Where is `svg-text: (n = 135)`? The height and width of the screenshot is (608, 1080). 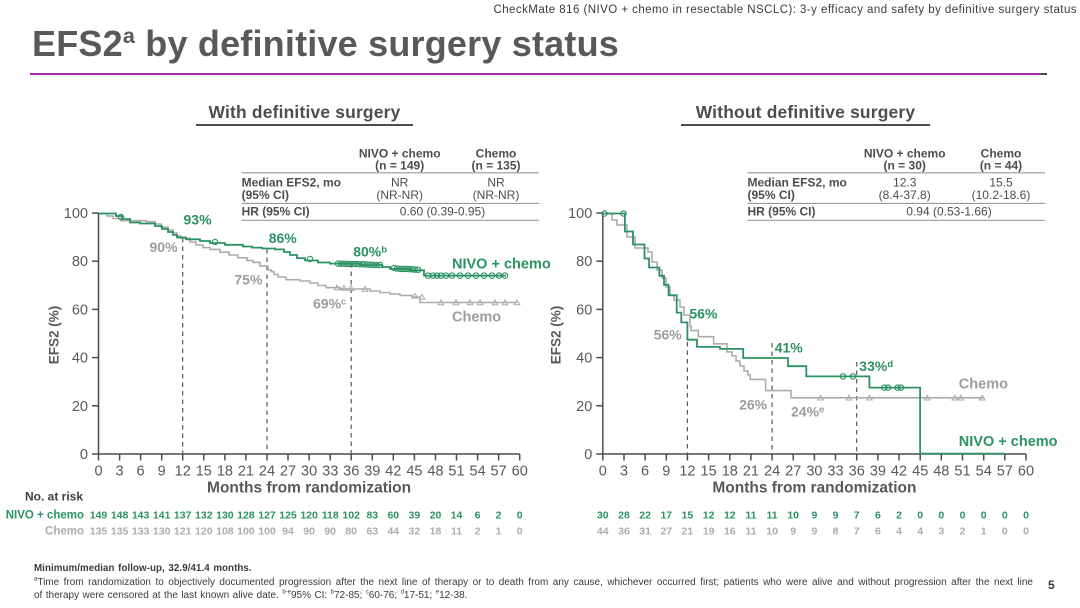 svg-text: (n = 135) is located at coordinates (495, 166).